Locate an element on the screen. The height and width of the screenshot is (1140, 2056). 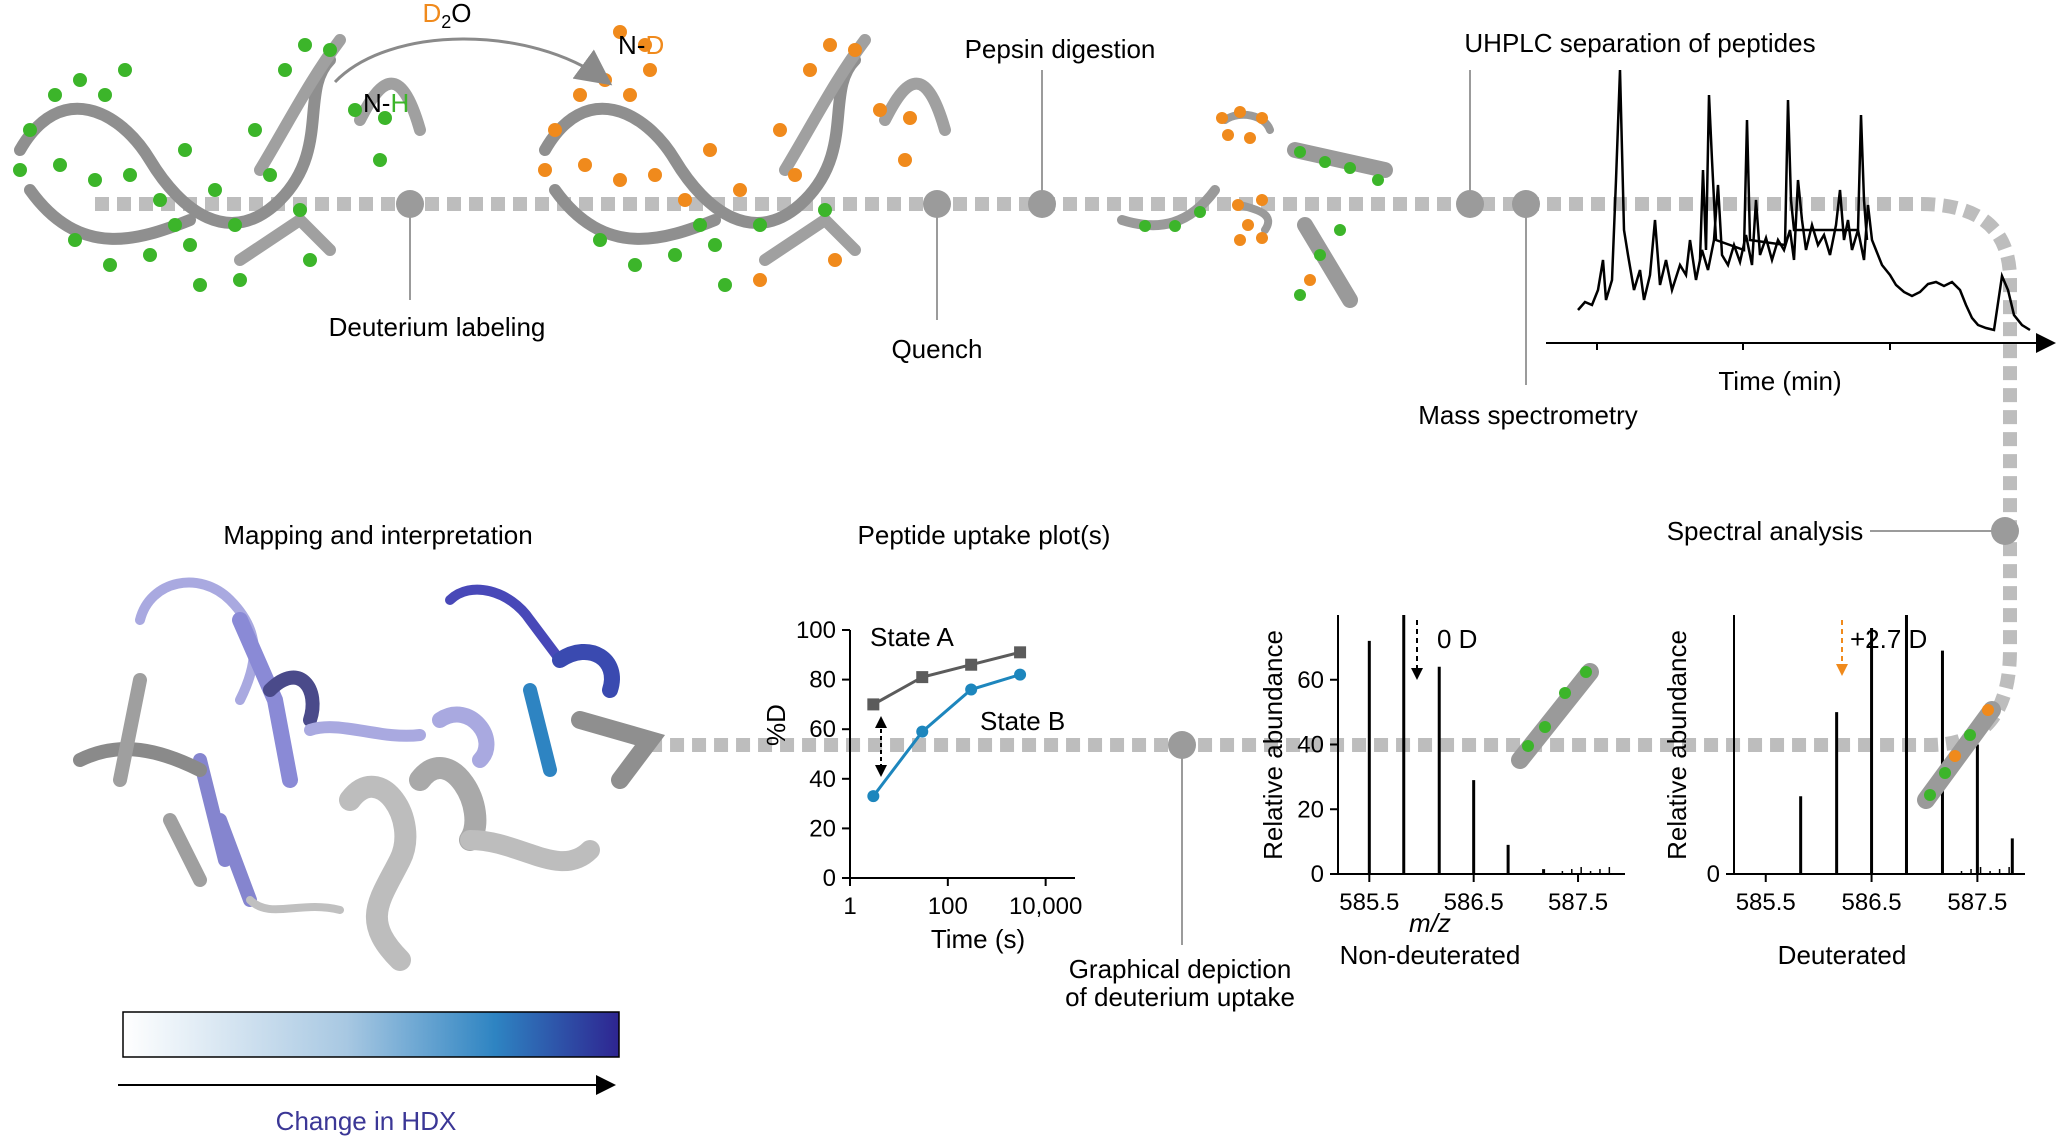
node-quench is located at coordinates (937, 204).